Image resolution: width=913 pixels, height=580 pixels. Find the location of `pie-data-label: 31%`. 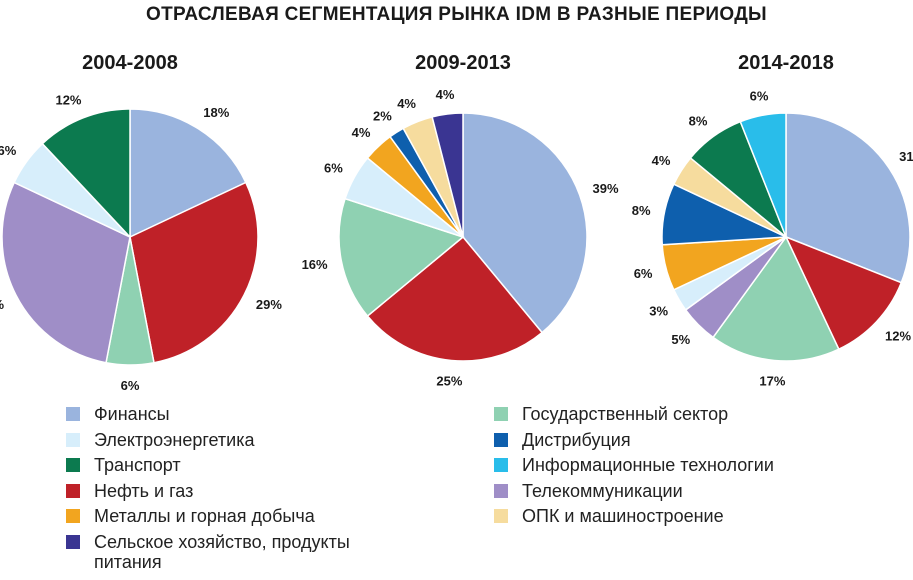

pie-data-label: 31% is located at coordinates (906, 156).